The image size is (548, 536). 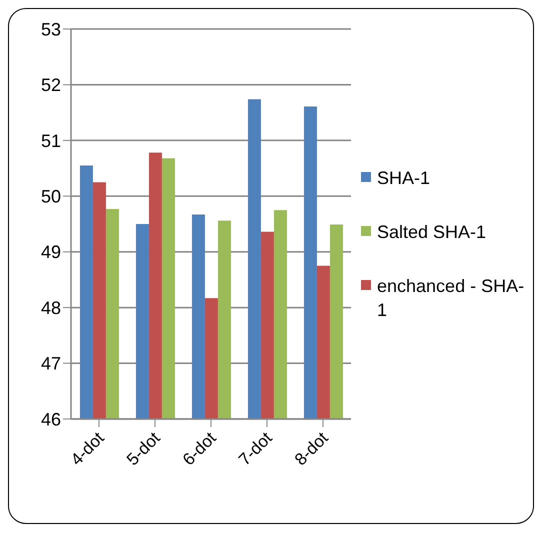 I want to click on y-tick-label: 46, so click(x=50, y=419).